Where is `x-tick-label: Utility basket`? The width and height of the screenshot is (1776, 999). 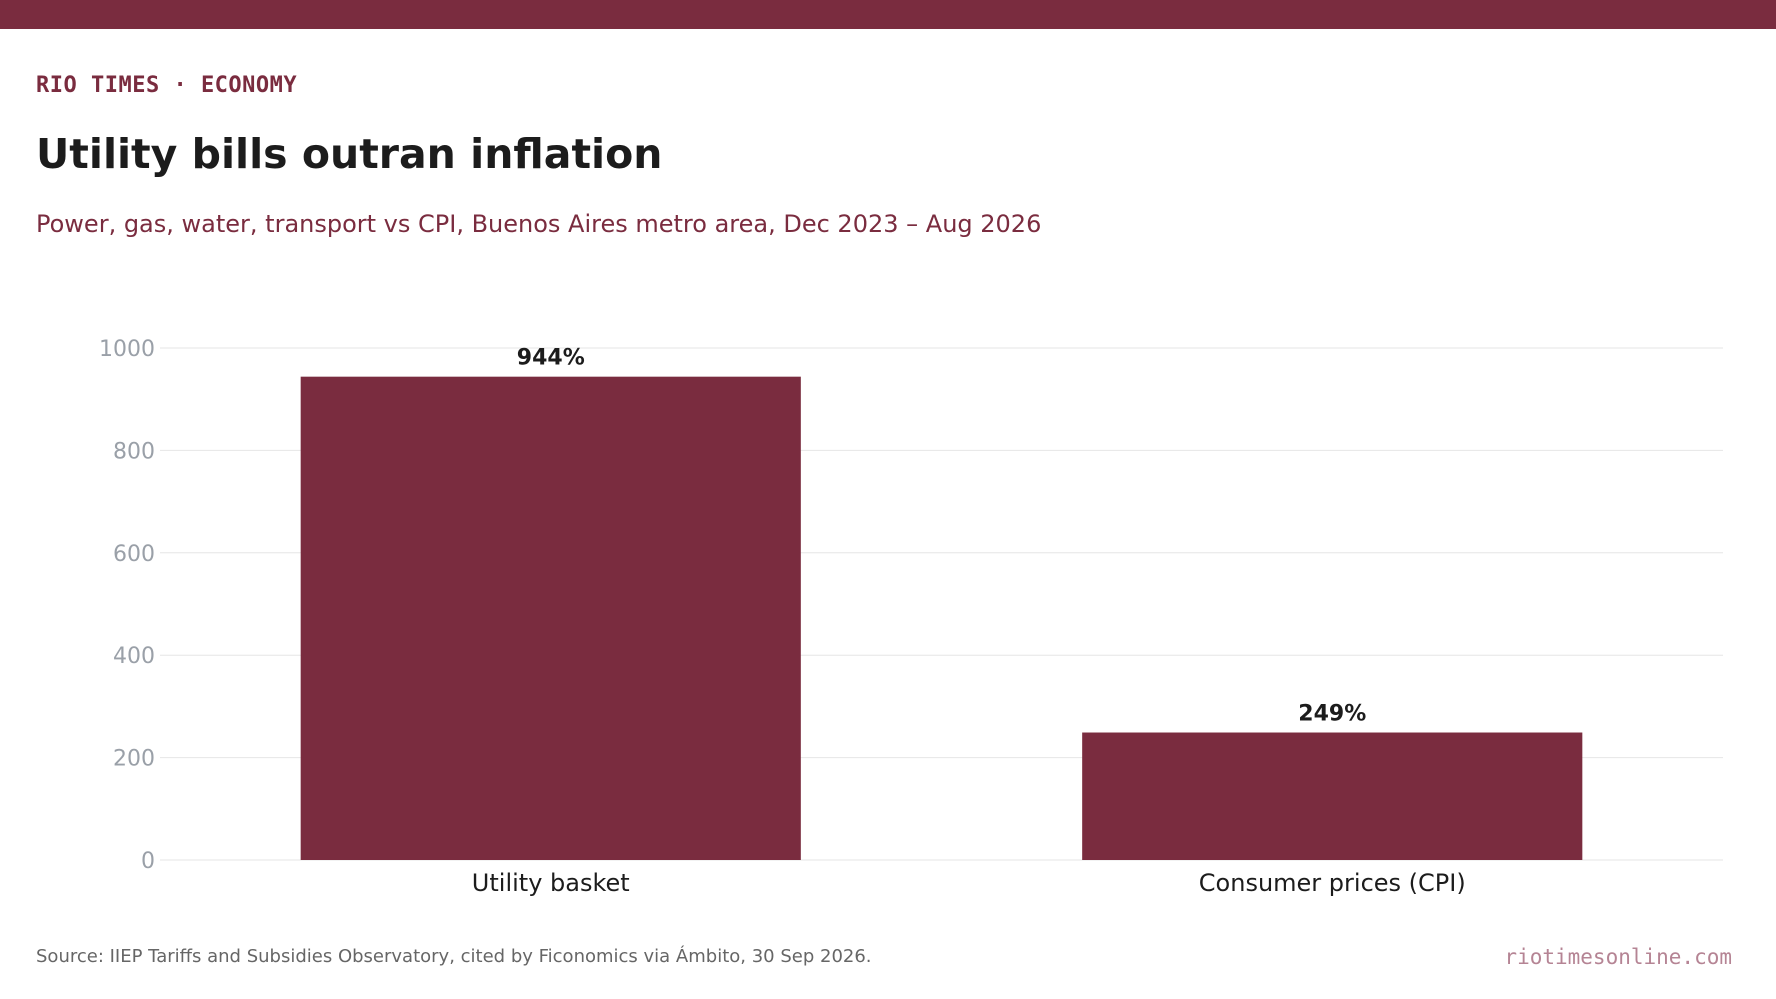
x-tick-label: Utility basket is located at coordinates (551, 883).